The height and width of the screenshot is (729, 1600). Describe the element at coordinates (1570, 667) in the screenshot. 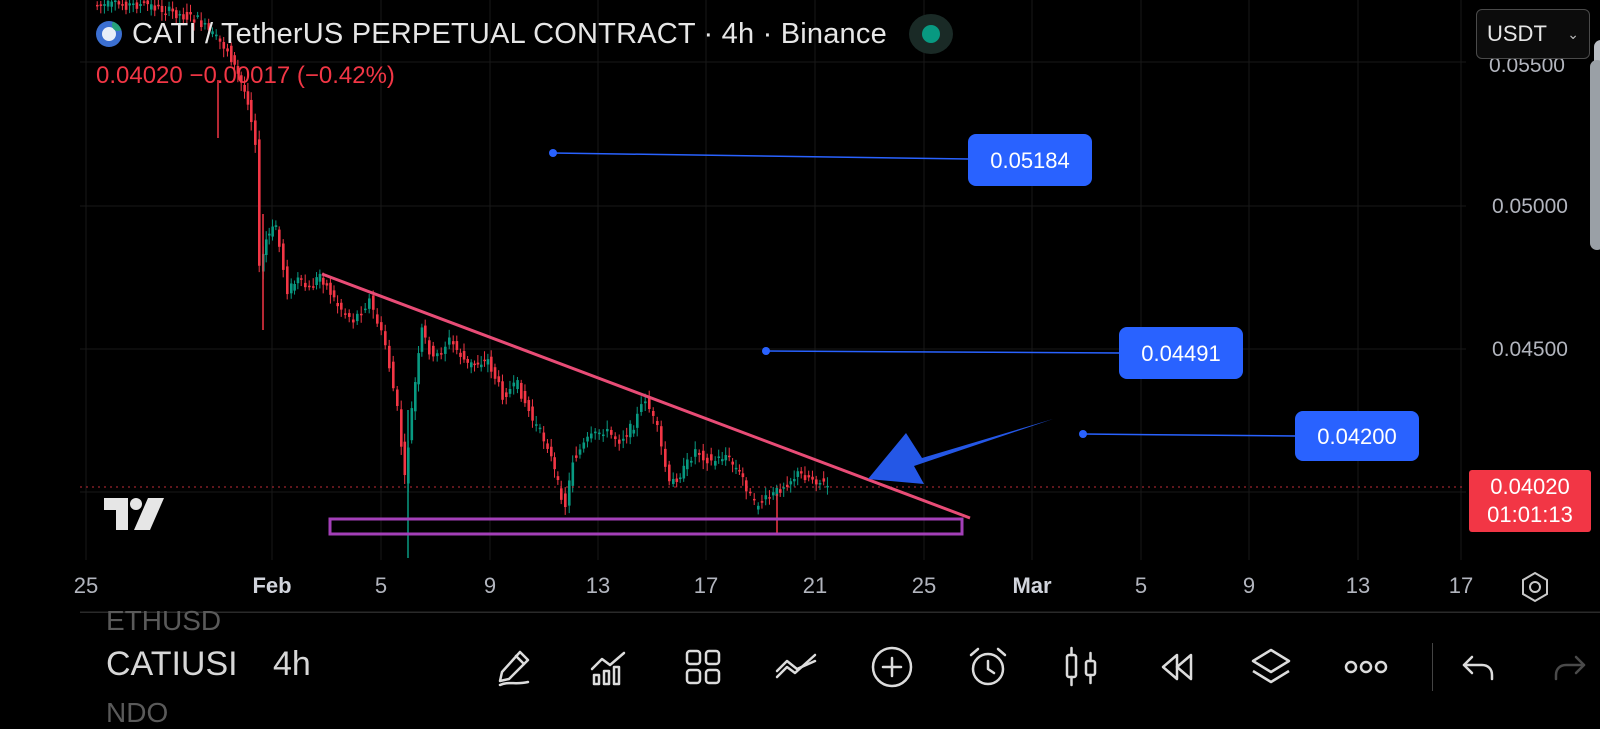

I see `redo-icon` at that location.